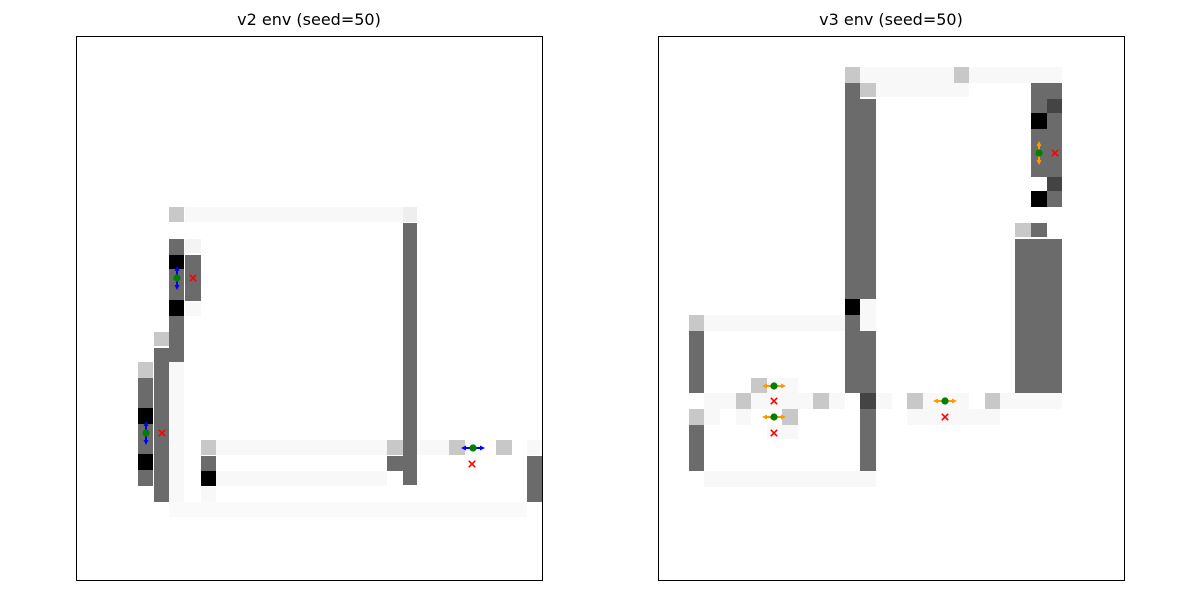 The image size is (1200, 600). Describe the element at coordinates (891, 19) in the screenshot. I see `panel-right-title: v3 env (seed=50)` at that location.